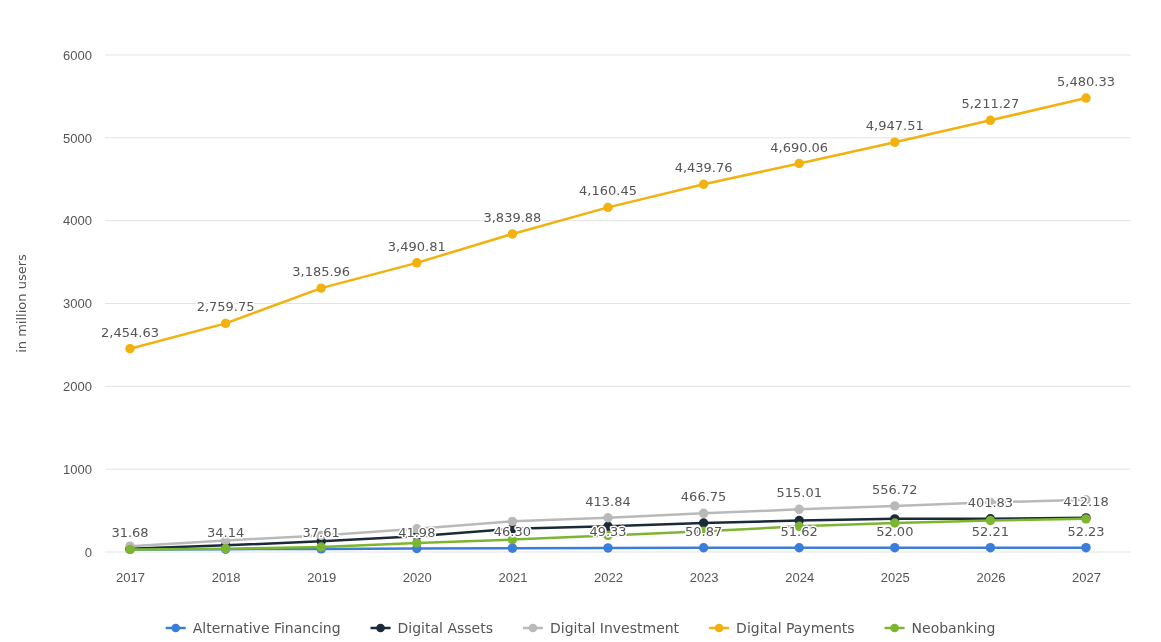 This screenshot has height=642, width=1161. I want to click on x-tick-label: 2026, so click(991, 578).